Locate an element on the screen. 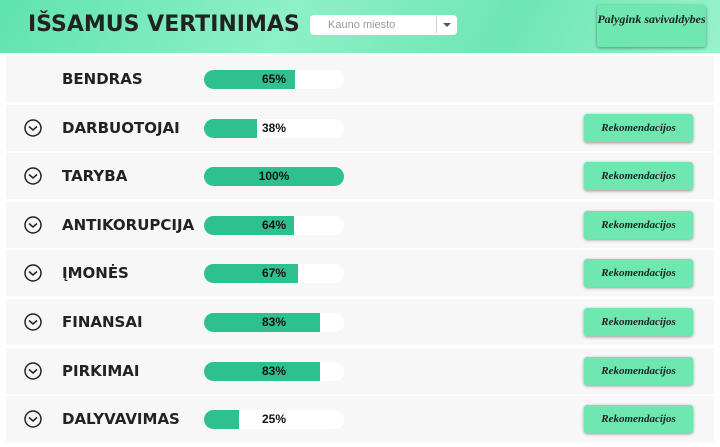 This screenshot has height=447, width=720. compare-button: Palygink savivaldybes is located at coordinates (651, 26).